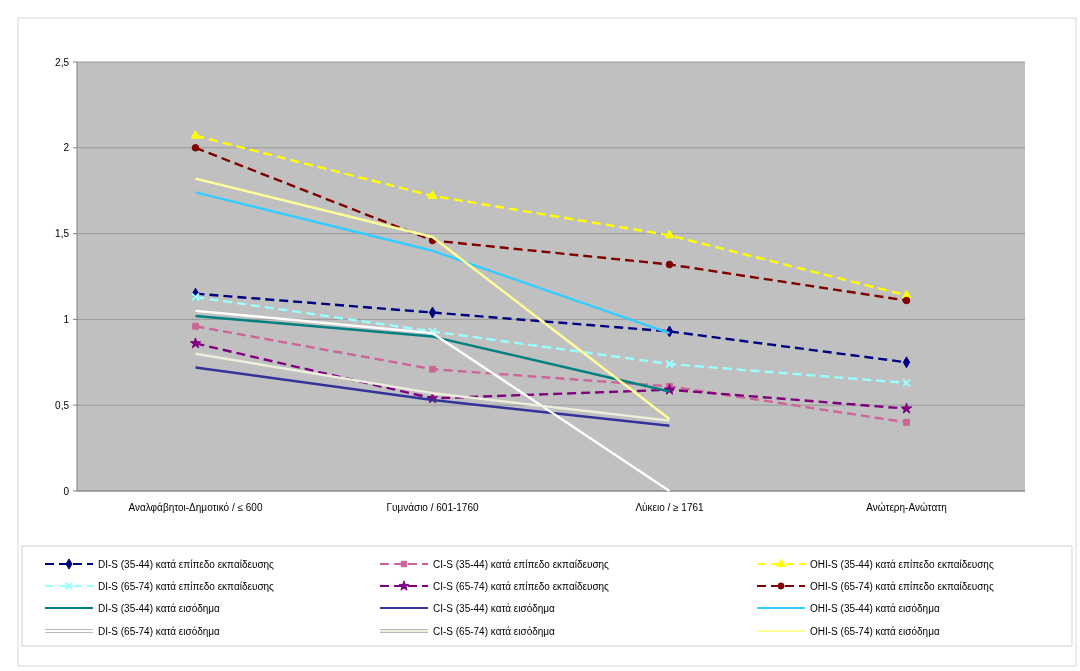 The image size is (1080, 671). Describe the element at coordinates (159, 631) in the screenshot. I see `legend-label: DI-S (65-74) κατά εισόδημα` at that location.